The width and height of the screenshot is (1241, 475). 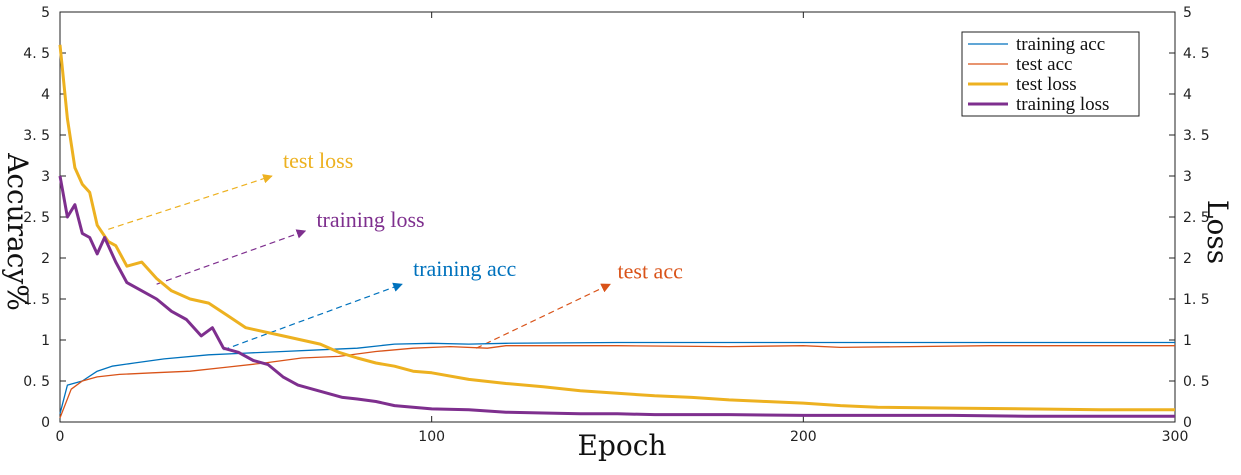 I want to click on y-tick-label-left: 4. 5, so click(x=36, y=54).